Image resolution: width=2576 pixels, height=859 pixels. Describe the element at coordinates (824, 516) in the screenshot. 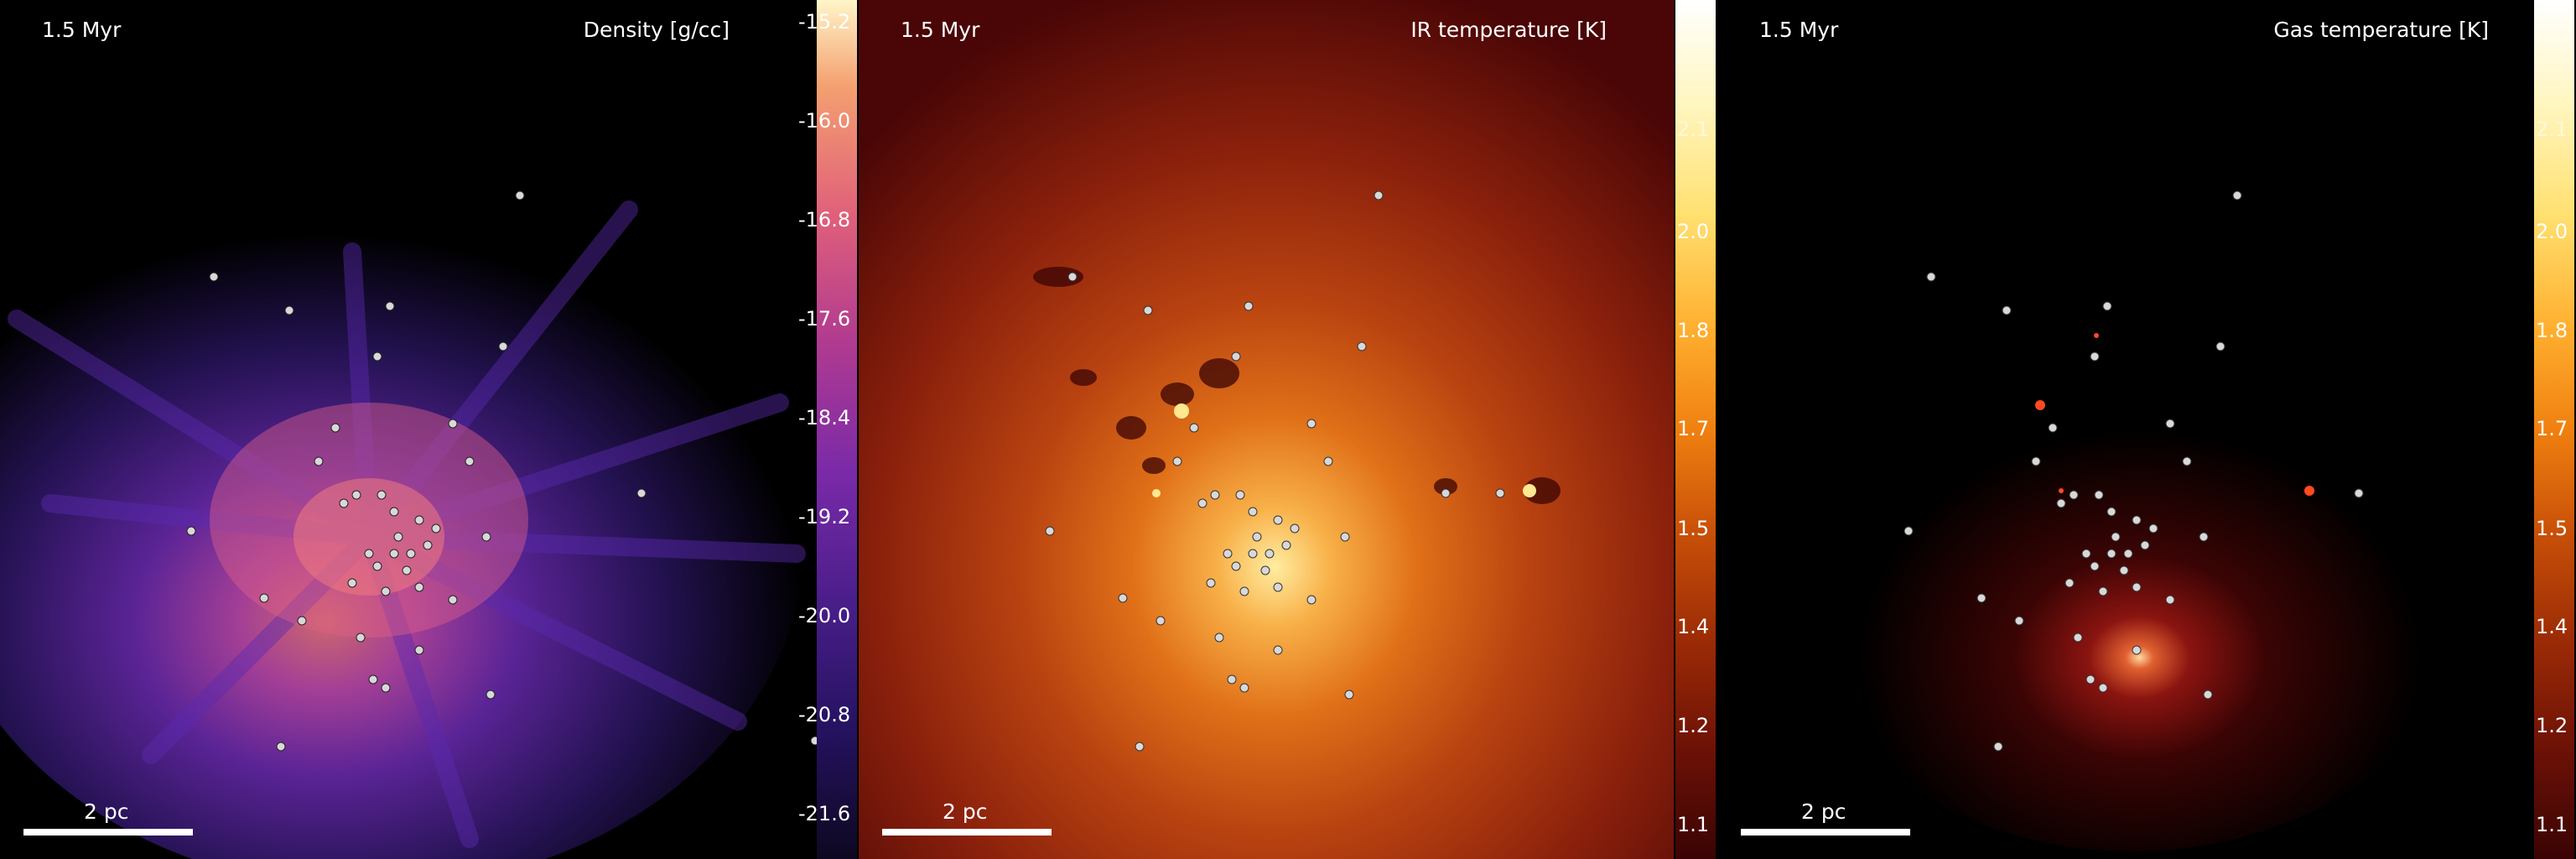

I see `colorbar-tick: -19.2` at that location.